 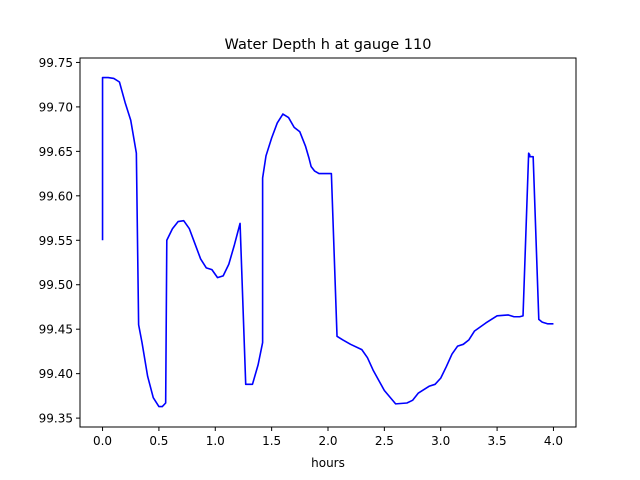 What do you see at coordinates (553, 441) in the screenshot?
I see `x-tick-label: 4.0` at bounding box center [553, 441].